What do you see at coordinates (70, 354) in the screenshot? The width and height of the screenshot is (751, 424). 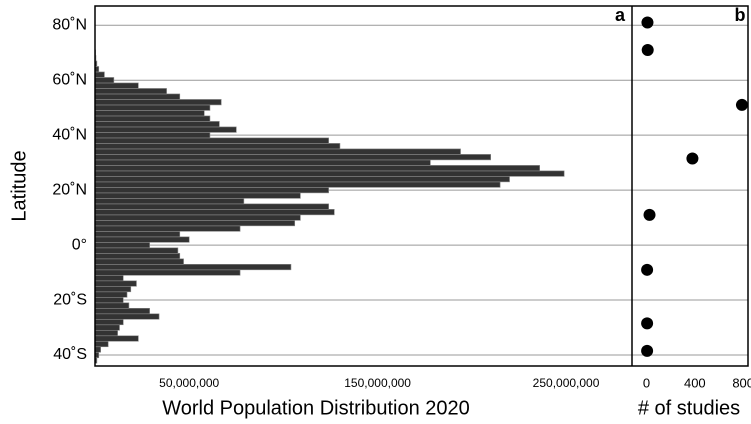 I see `y-tick-label: 40˚S` at bounding box center [70, 354].